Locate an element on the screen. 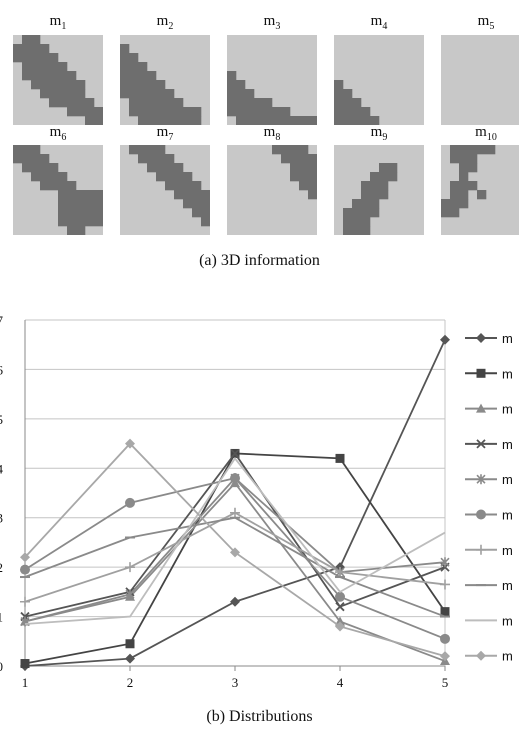 The image size is (519, 732). mask-label-subscript: 5 is located at coordinates (492, 26).